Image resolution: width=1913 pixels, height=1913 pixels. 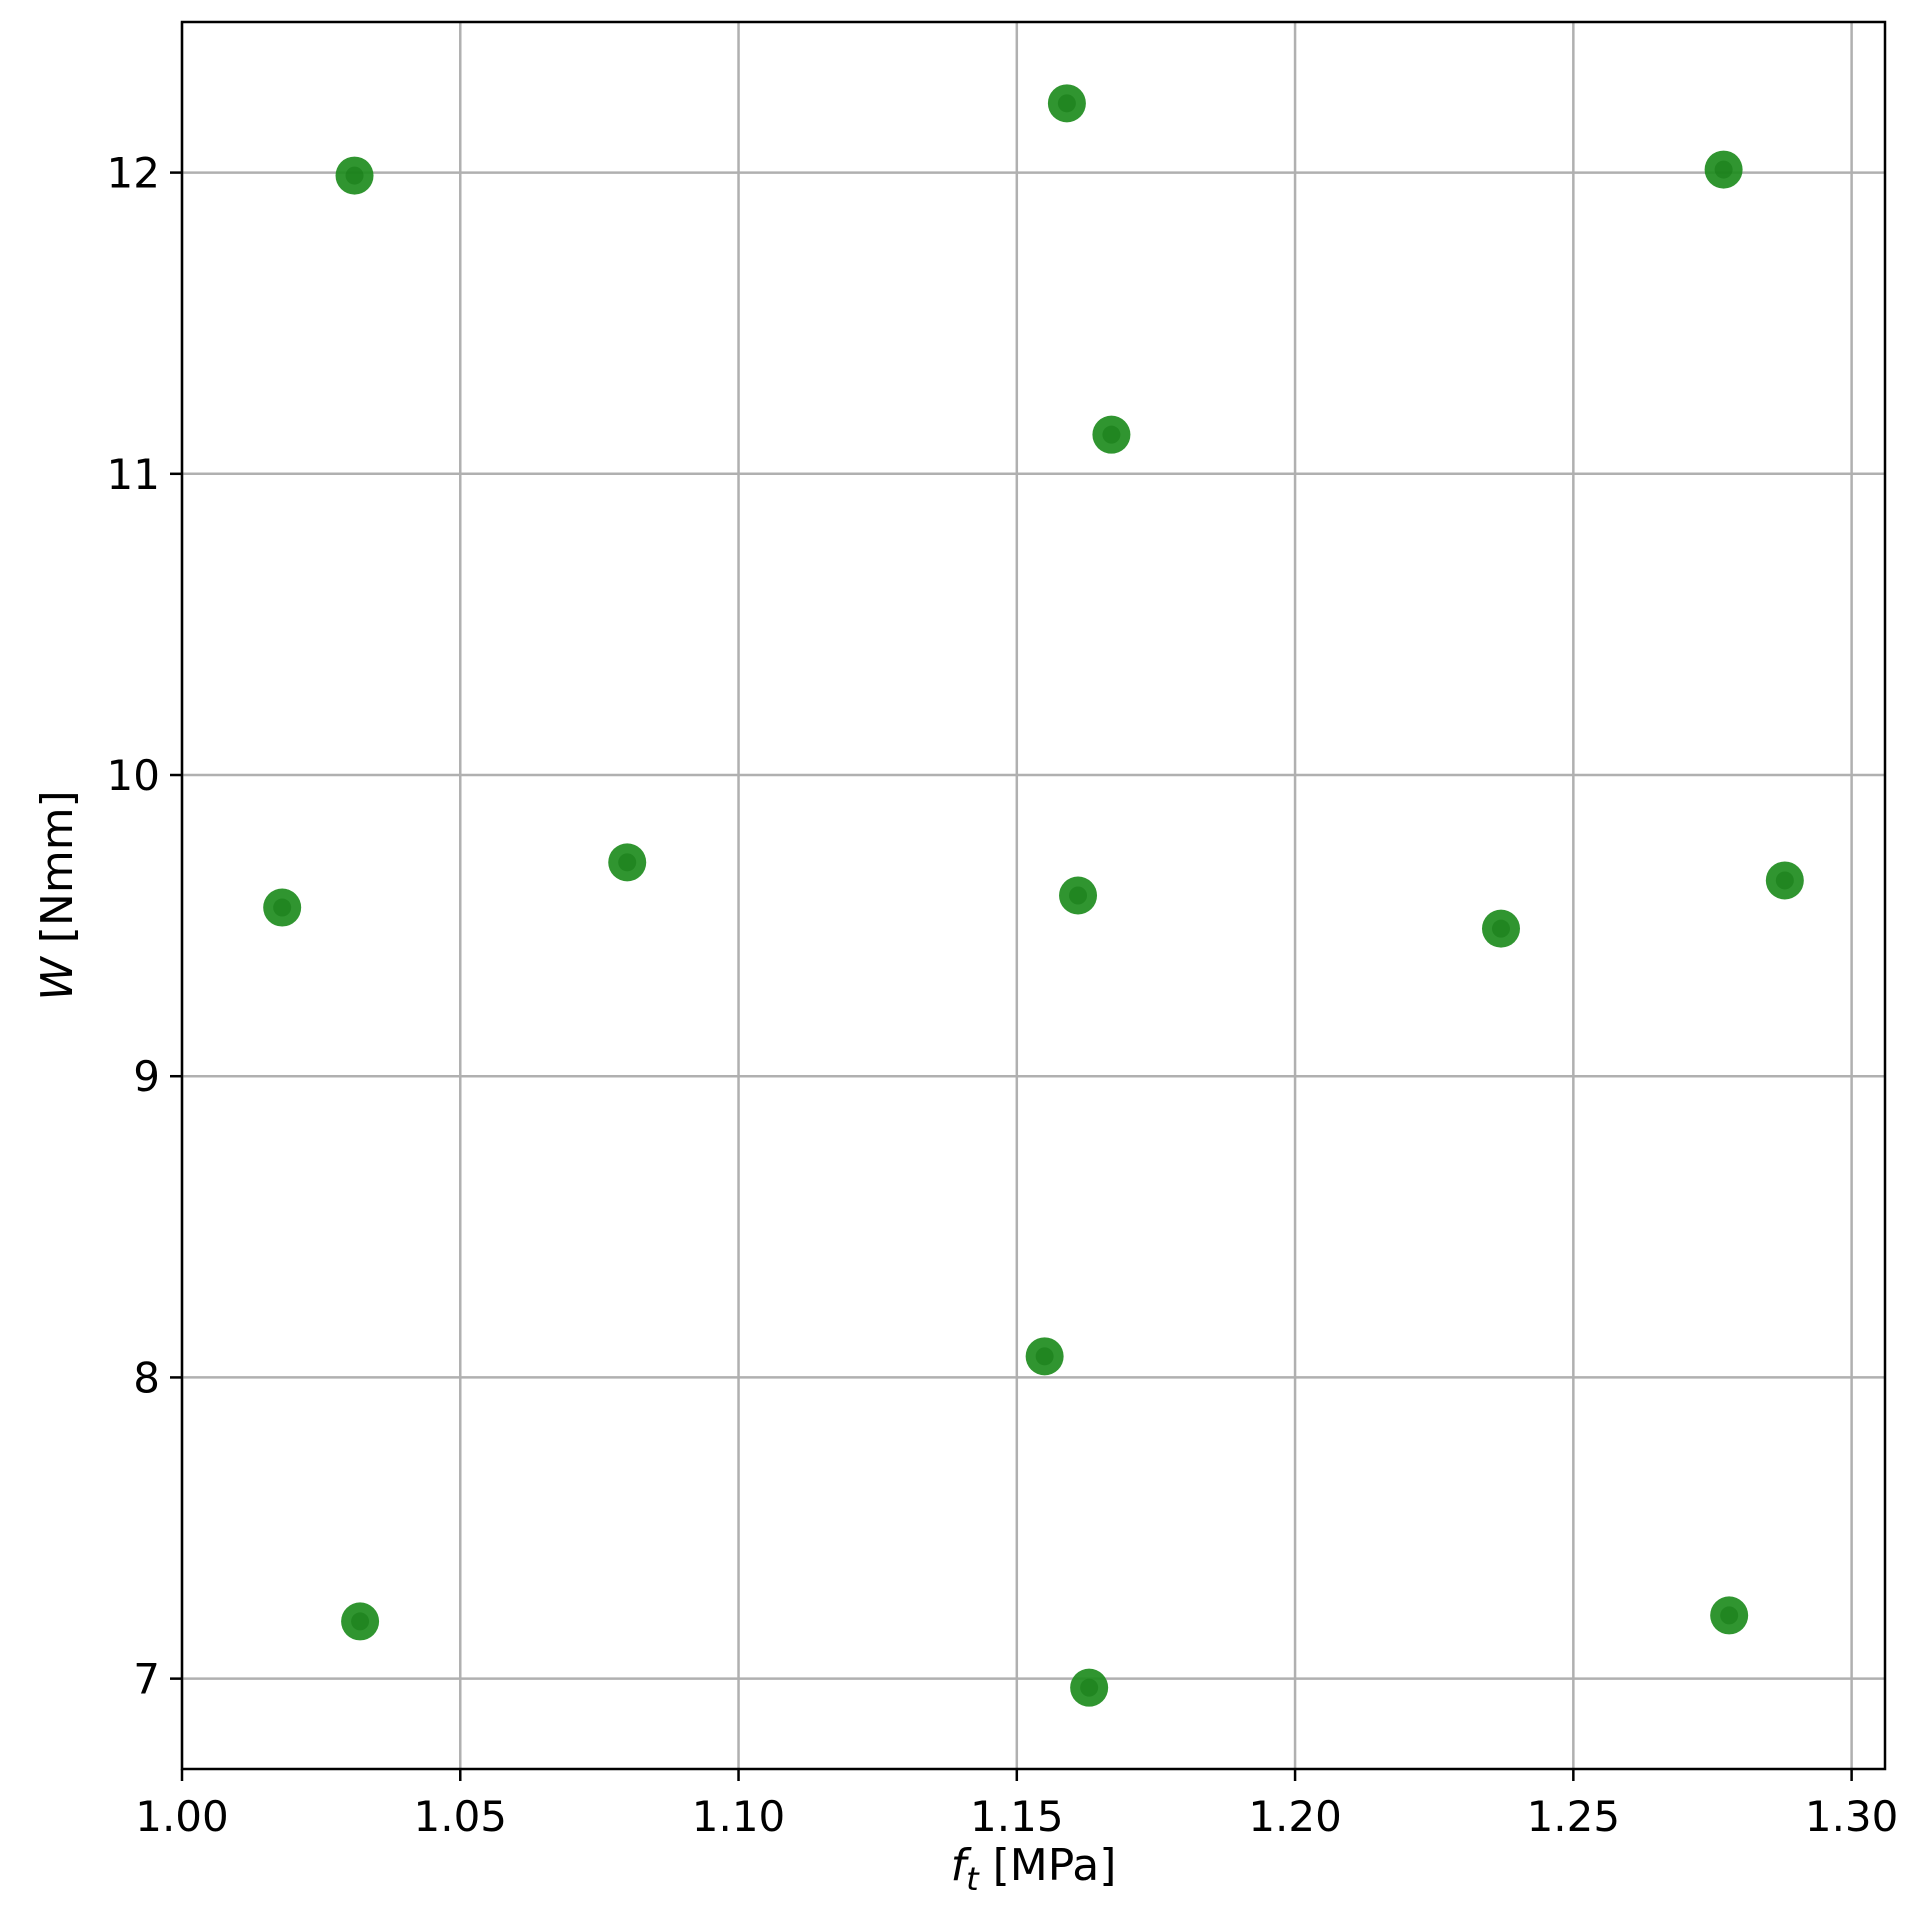 I want to click on x-tick-label: 1.20, so click(x=1295, y=1816).